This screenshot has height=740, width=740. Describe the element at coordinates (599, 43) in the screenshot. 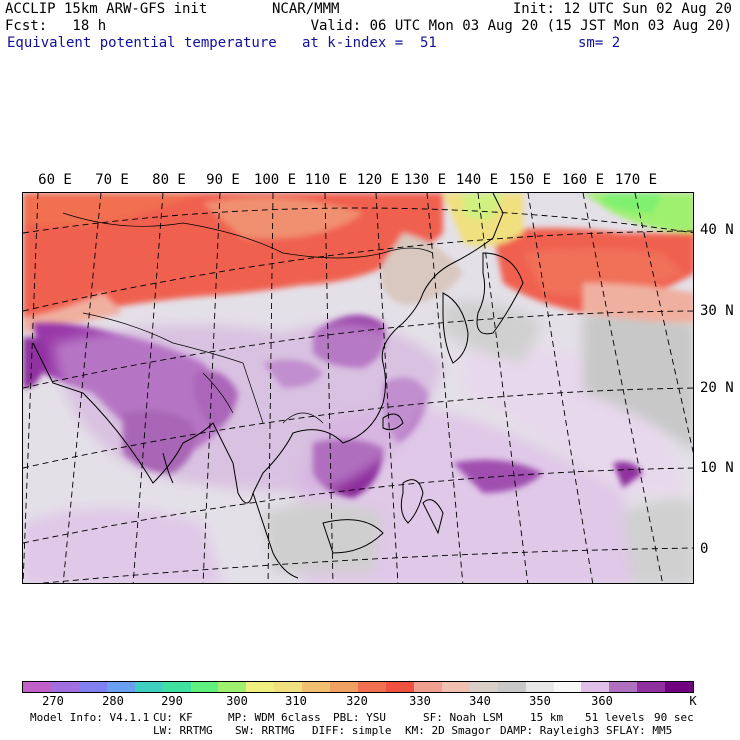

I see `smoothing-label: sm= 2` at that location.